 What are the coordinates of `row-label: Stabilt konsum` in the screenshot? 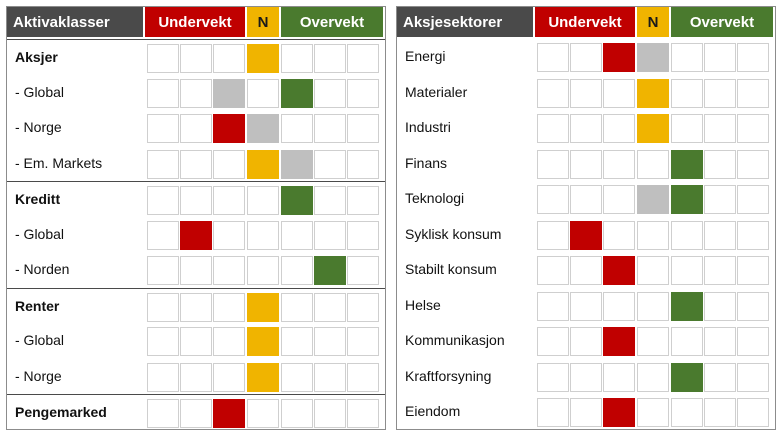 It's located at (451, 269).